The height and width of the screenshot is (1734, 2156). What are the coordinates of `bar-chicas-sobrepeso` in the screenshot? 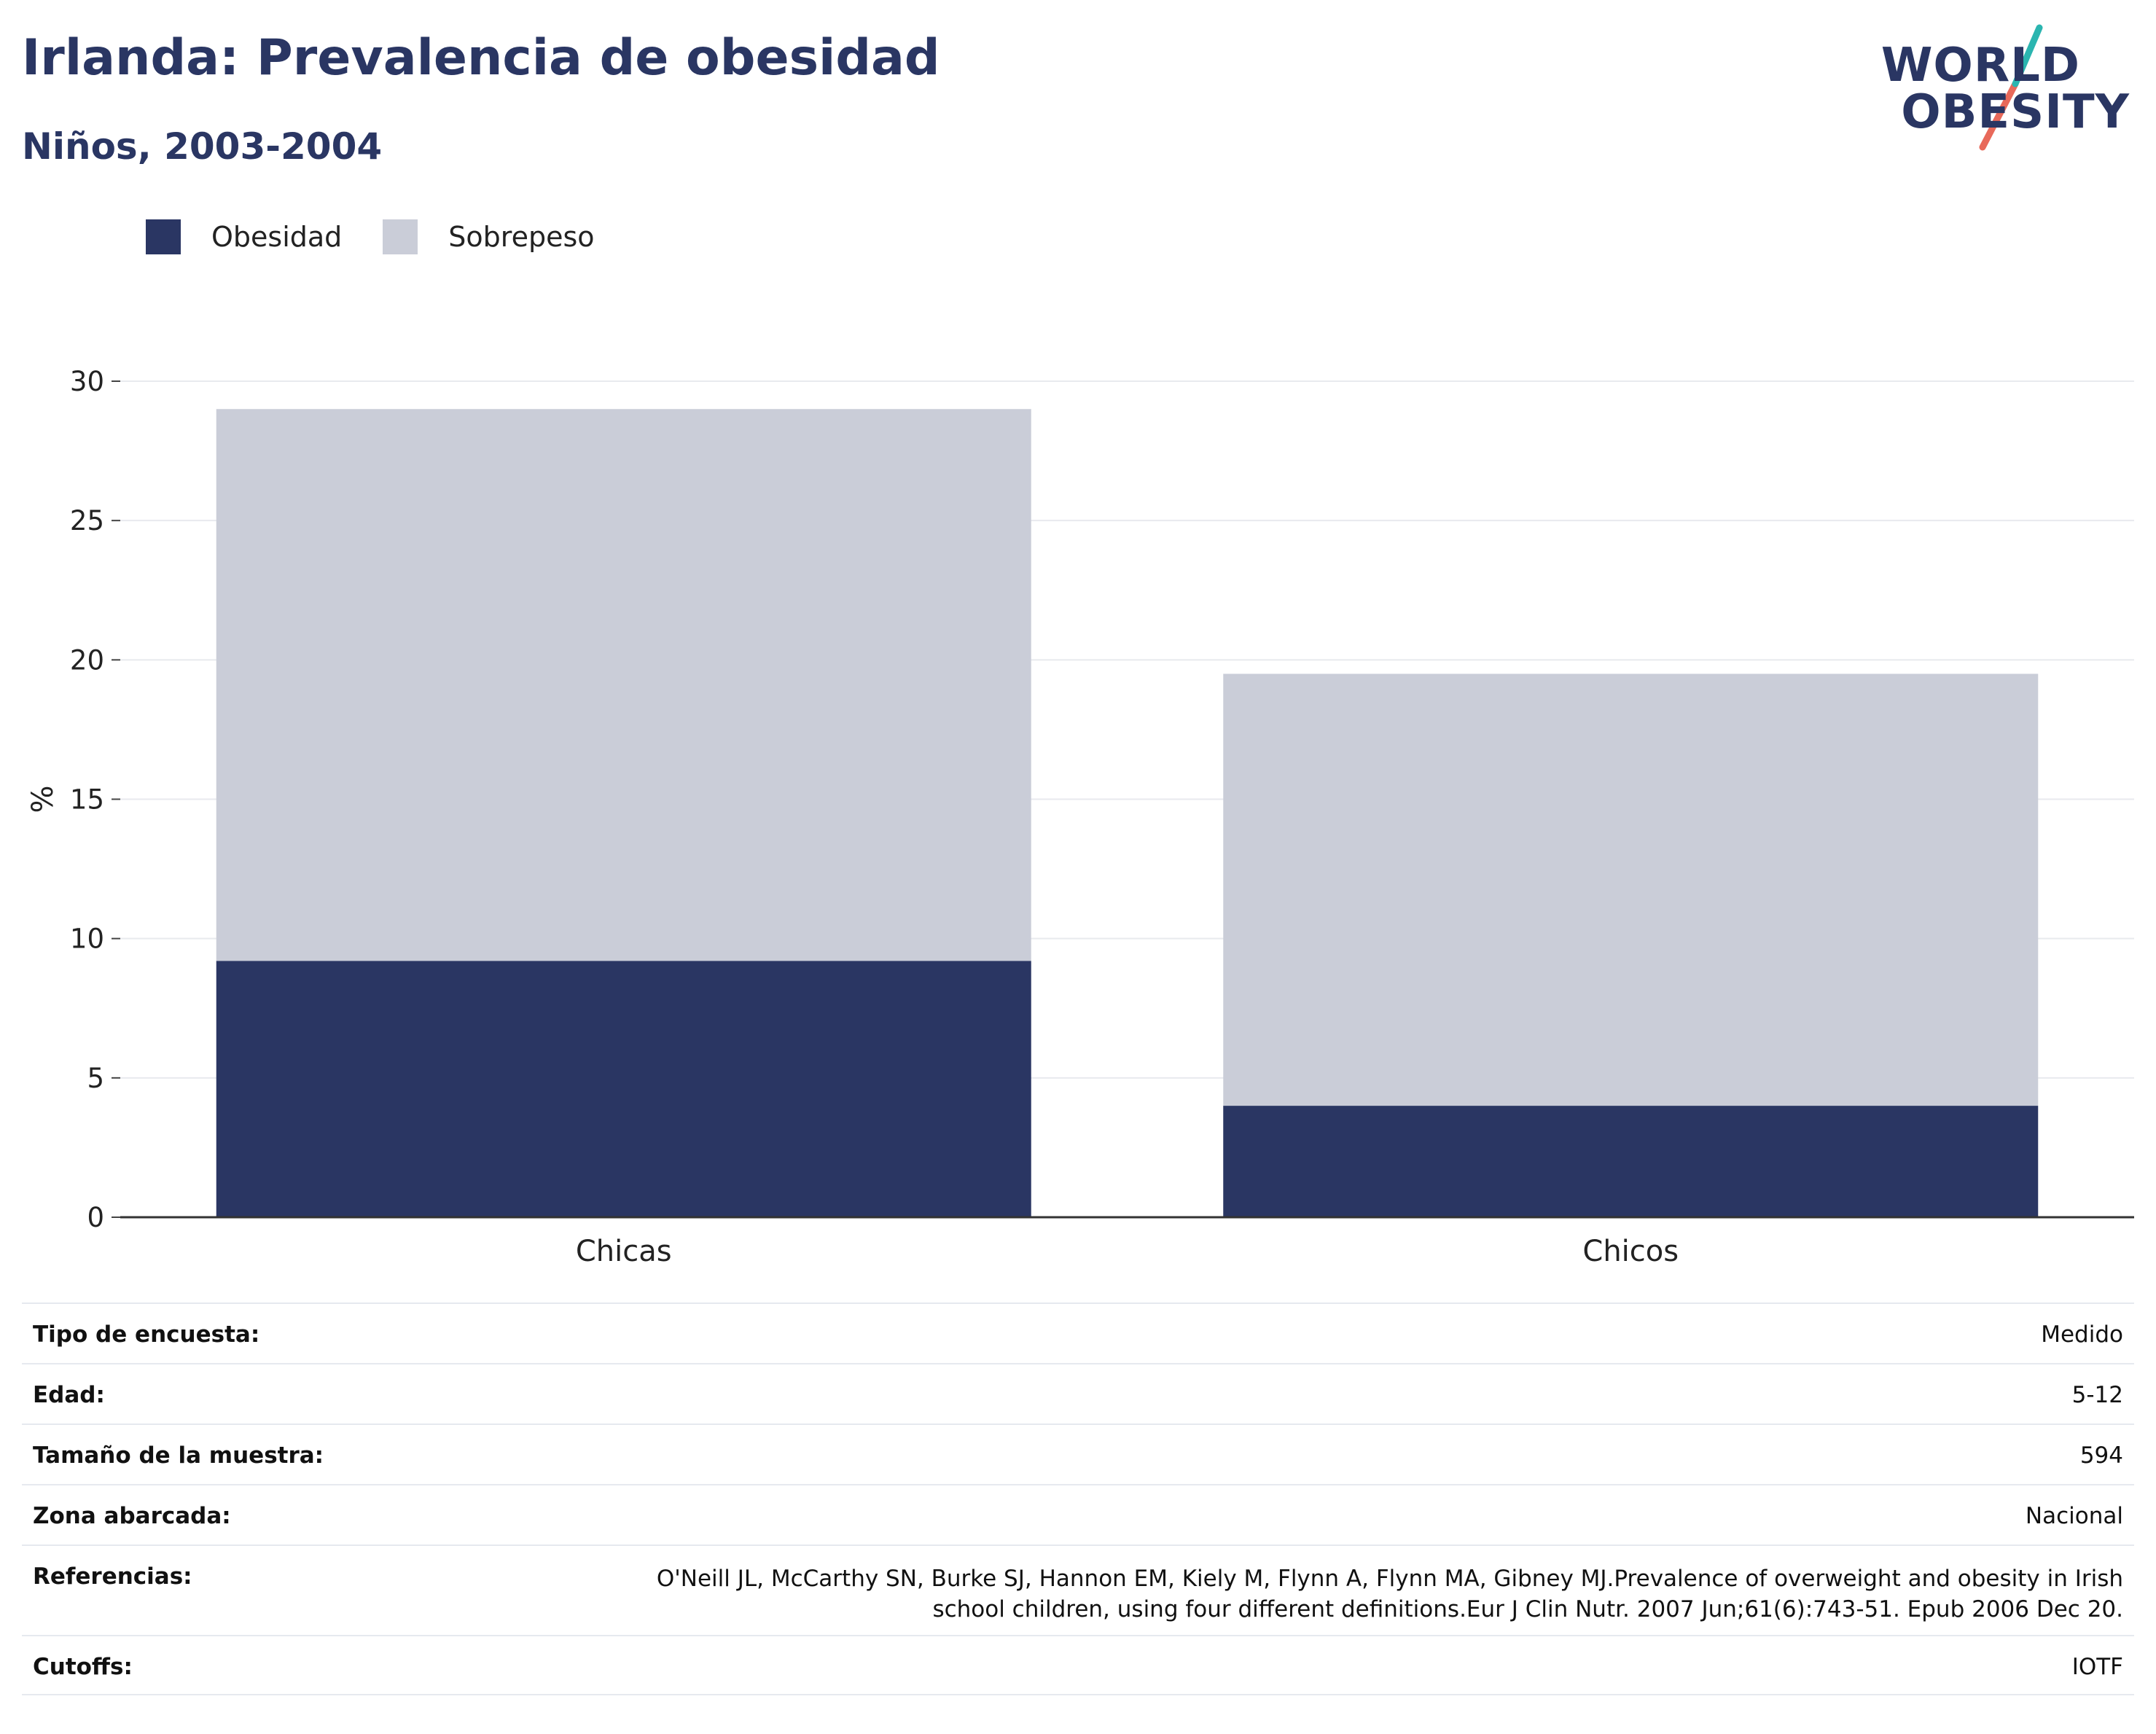 It's located at (623, 685).